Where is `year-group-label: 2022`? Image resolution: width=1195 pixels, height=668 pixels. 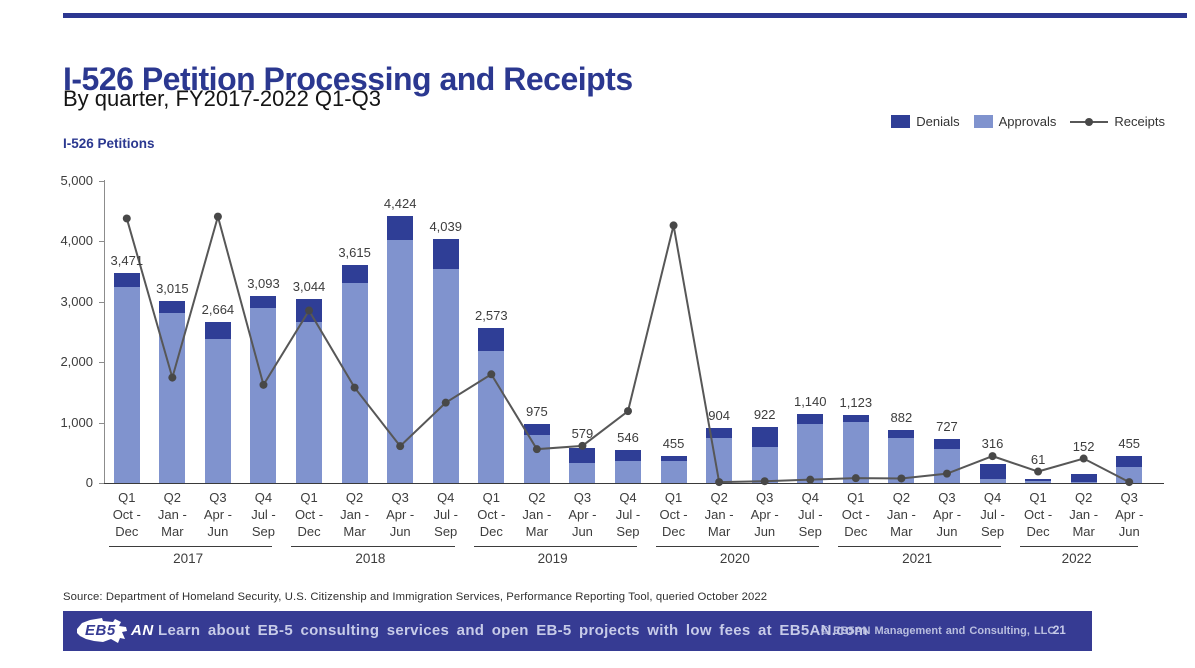 year-group-label: 2022 is located at coordinates (1076, 558).